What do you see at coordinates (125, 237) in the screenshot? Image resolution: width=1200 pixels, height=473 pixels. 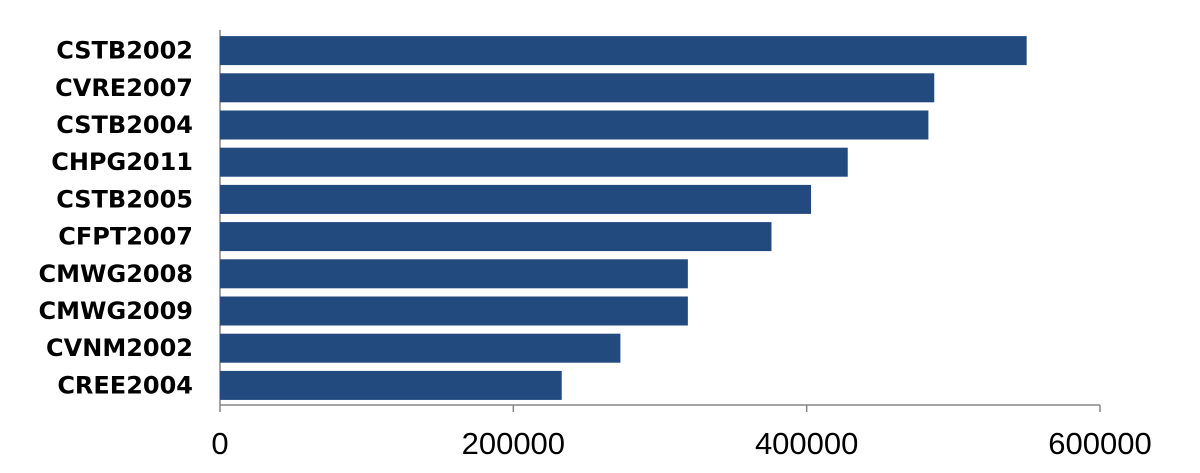 I see `y-tick-label: CFPT2007` at bounding box center [125, 237].